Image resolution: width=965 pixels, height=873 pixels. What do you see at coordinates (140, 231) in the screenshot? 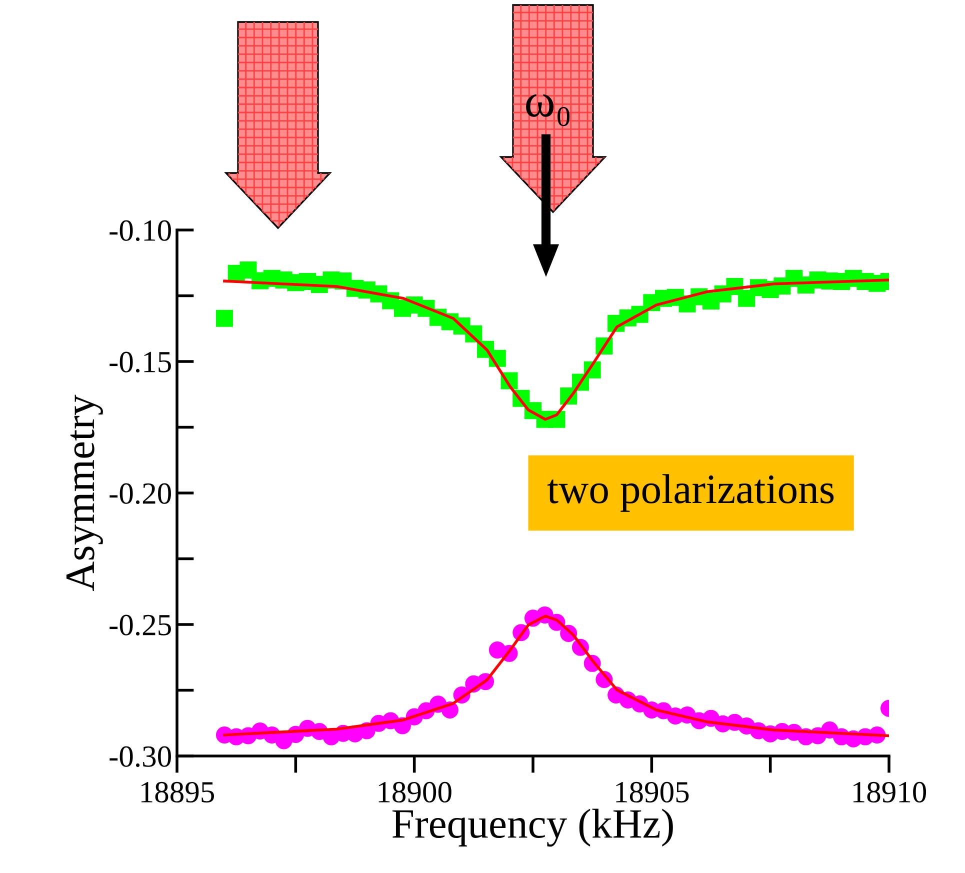
I see `y-tick-label: -0.10` at bounding box center [140, 231].